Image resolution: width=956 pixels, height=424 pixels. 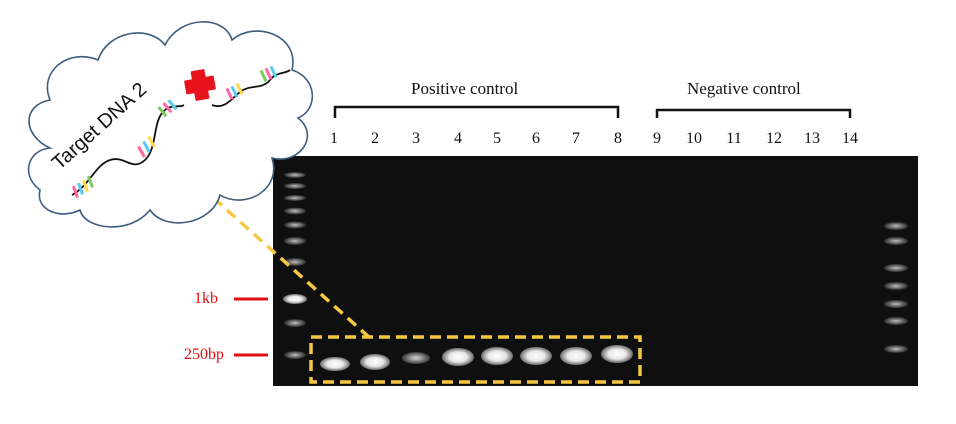 I want to click on lane-label: 12, so click(x=774, y=138).